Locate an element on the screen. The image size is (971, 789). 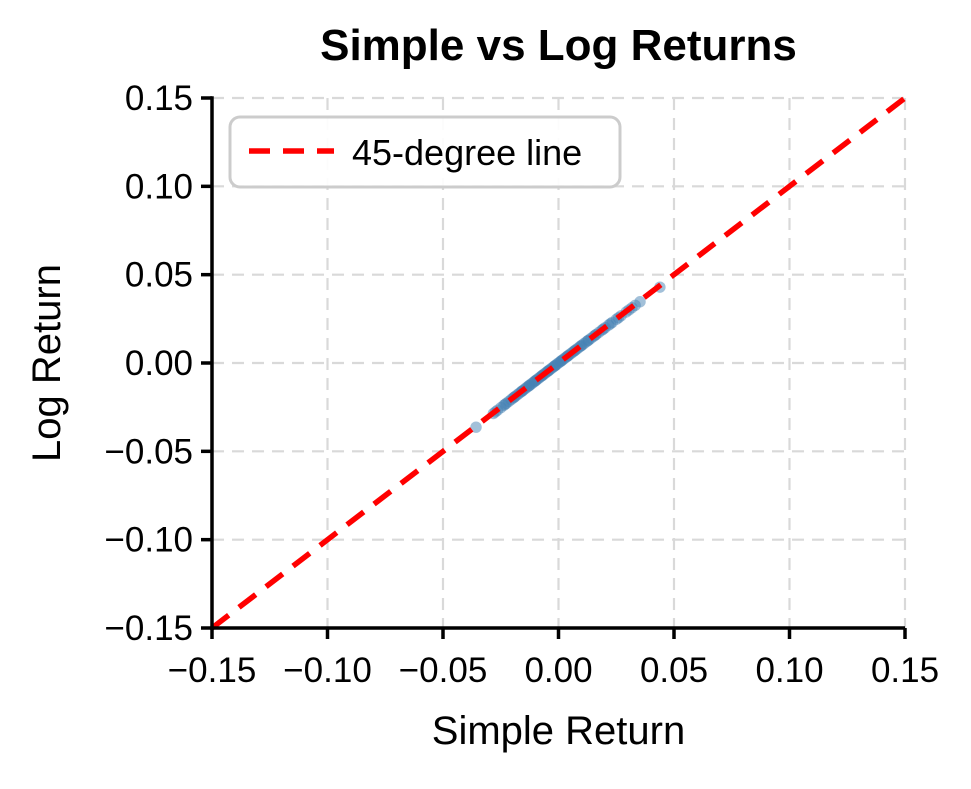
legend: 45-degree line is located at coordinates (425, 152).